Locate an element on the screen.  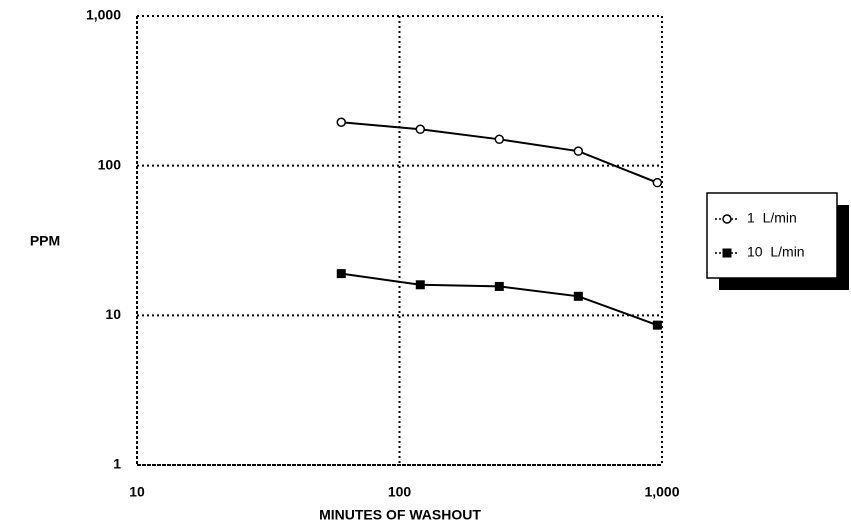
x-axis-label: MINUTES OF WASHOUT is located at coordinates (400, 515).